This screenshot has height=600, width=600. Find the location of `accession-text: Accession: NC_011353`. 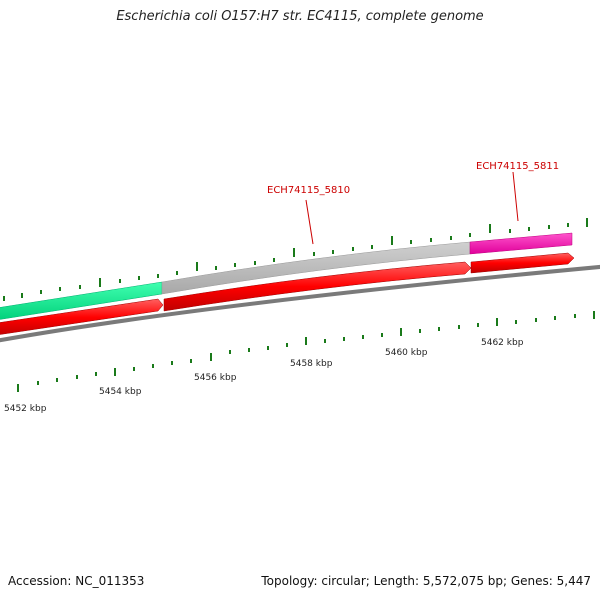

accession-text: Accession: NC_011353 is located at coordinates (76, 581).